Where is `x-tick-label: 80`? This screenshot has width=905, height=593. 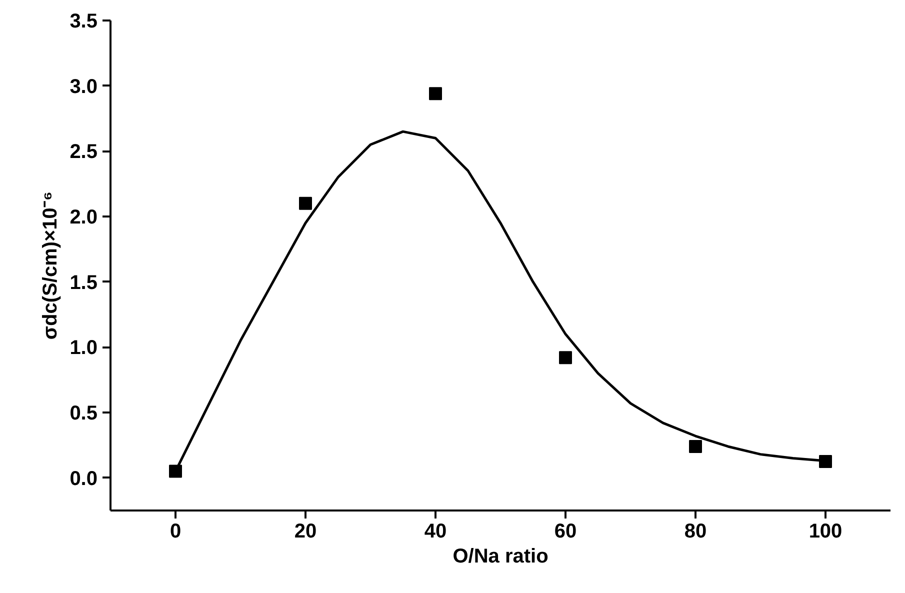 x-tick-label: 80 is located at coordinates (695, 531).